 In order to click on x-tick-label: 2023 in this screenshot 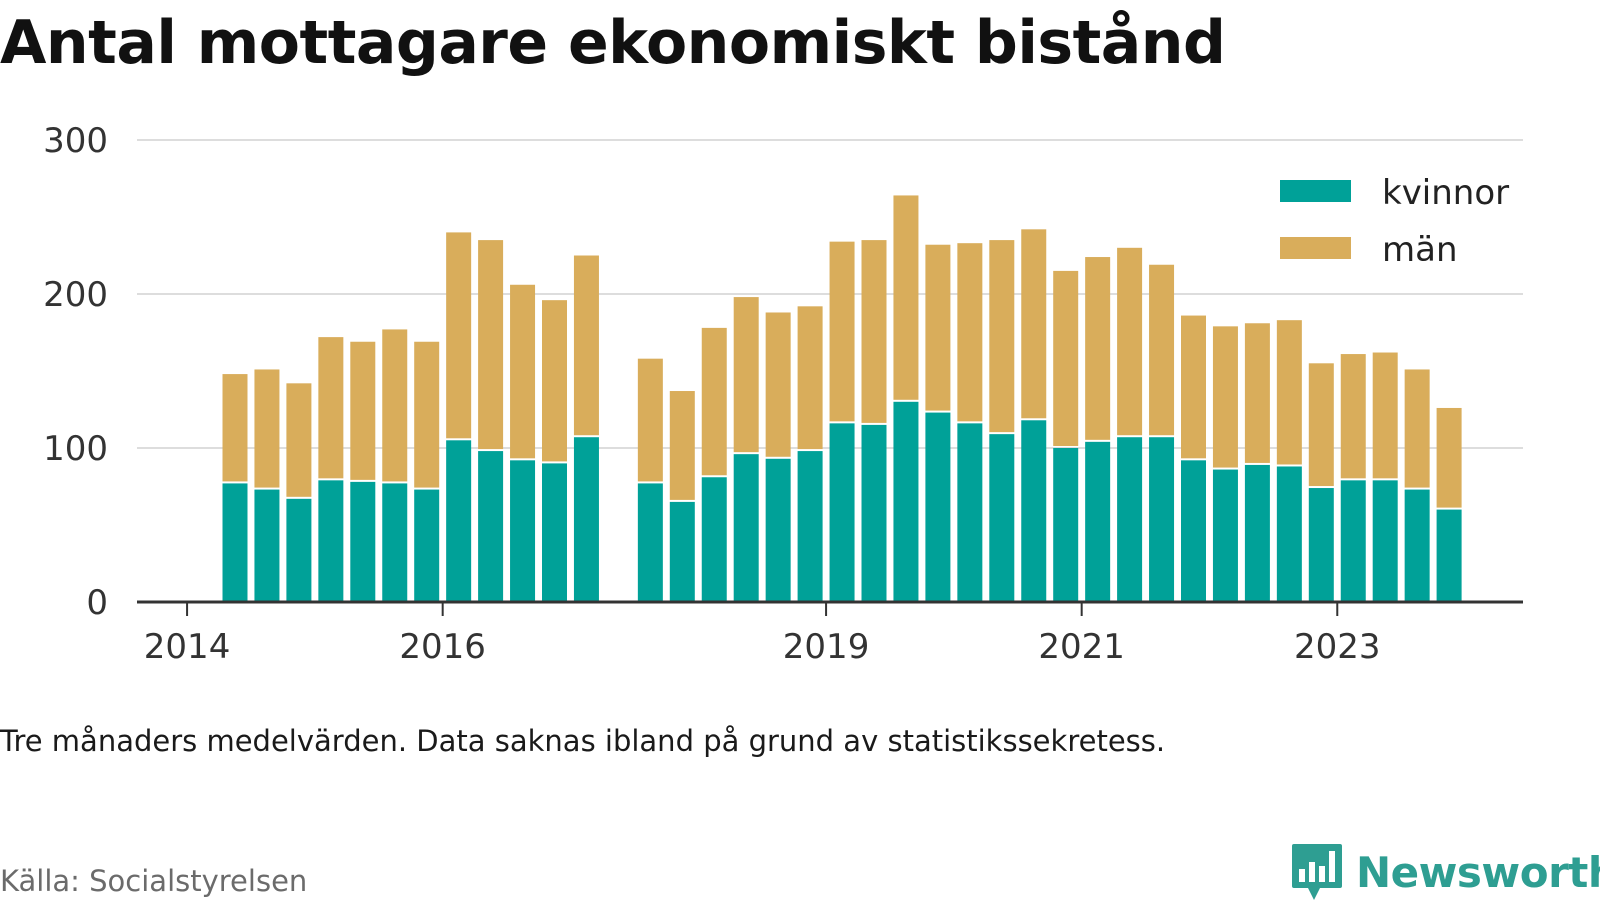, I will do `click(1337, 647)`.